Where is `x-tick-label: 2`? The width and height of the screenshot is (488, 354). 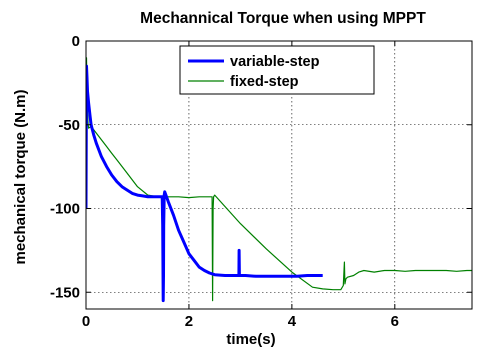 x-tick-label: 2 is located at coordinates (189, 321).